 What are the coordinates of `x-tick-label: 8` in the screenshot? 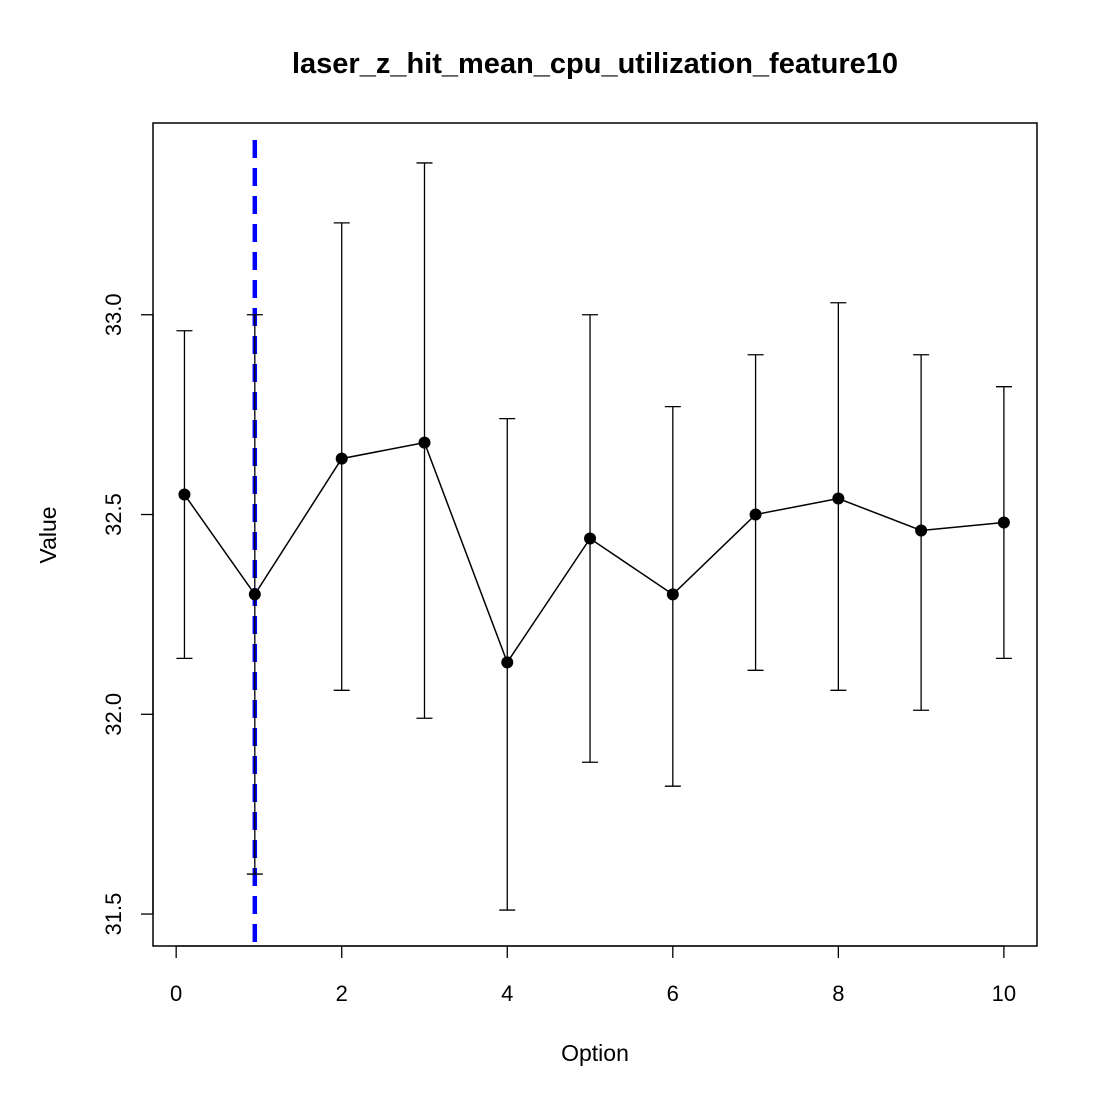 It's located at (838, 993).